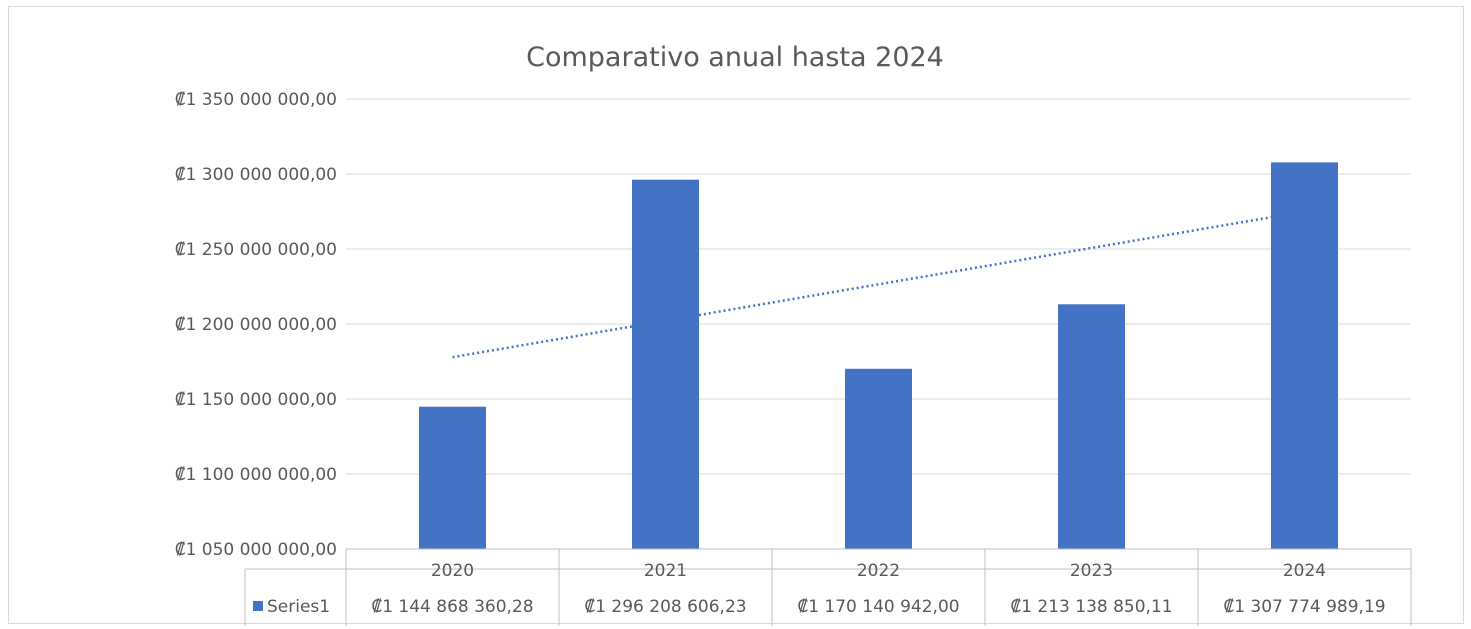 Image resolution: width=1471 pixels, height=629 pixels. Describe the element at coordinates (878, 607) in the screenshot. I see `data-table-value: ₡1 170 140 942,00` at that location.